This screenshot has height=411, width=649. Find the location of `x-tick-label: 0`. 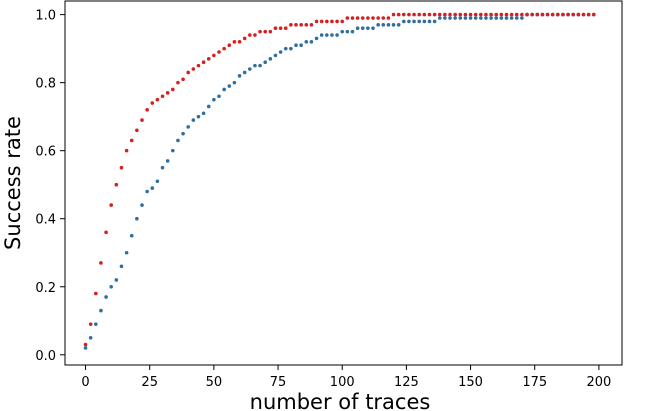

x-tick-label: 0 is located at coordinates (85, 382).